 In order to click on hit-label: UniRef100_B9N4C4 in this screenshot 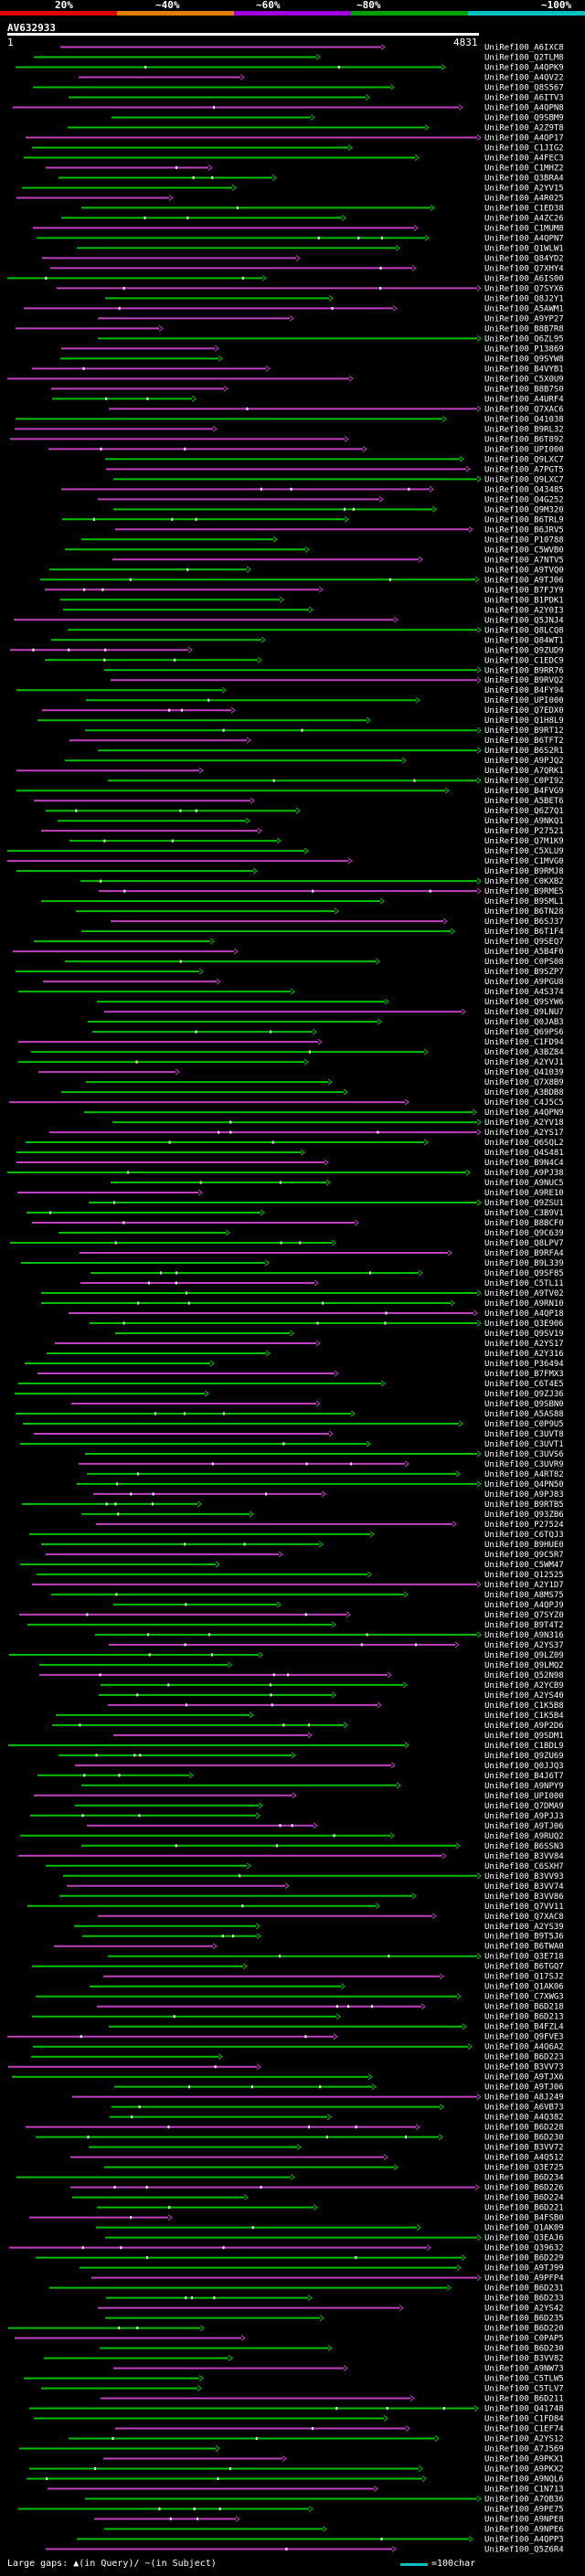, I will do `click(524, 1163)`.